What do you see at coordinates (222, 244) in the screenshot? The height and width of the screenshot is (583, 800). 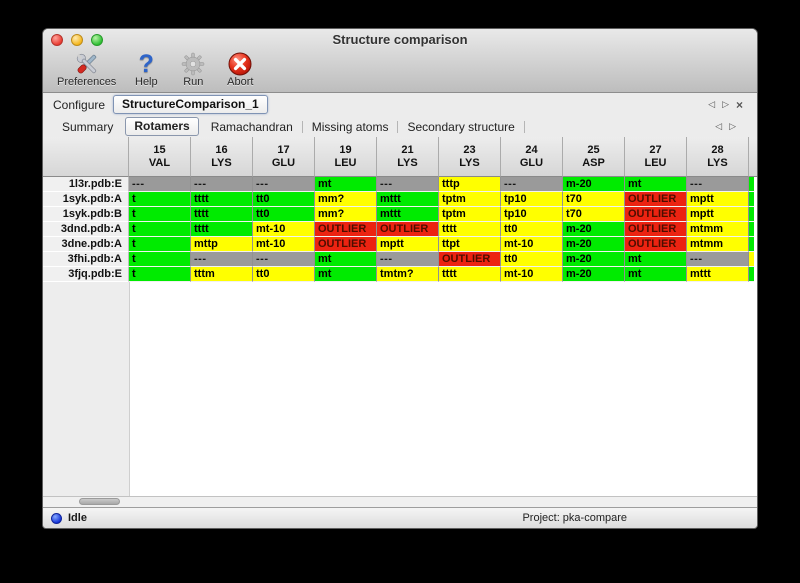 I see `table-cell: mttp` at bounding box center [222, 244].